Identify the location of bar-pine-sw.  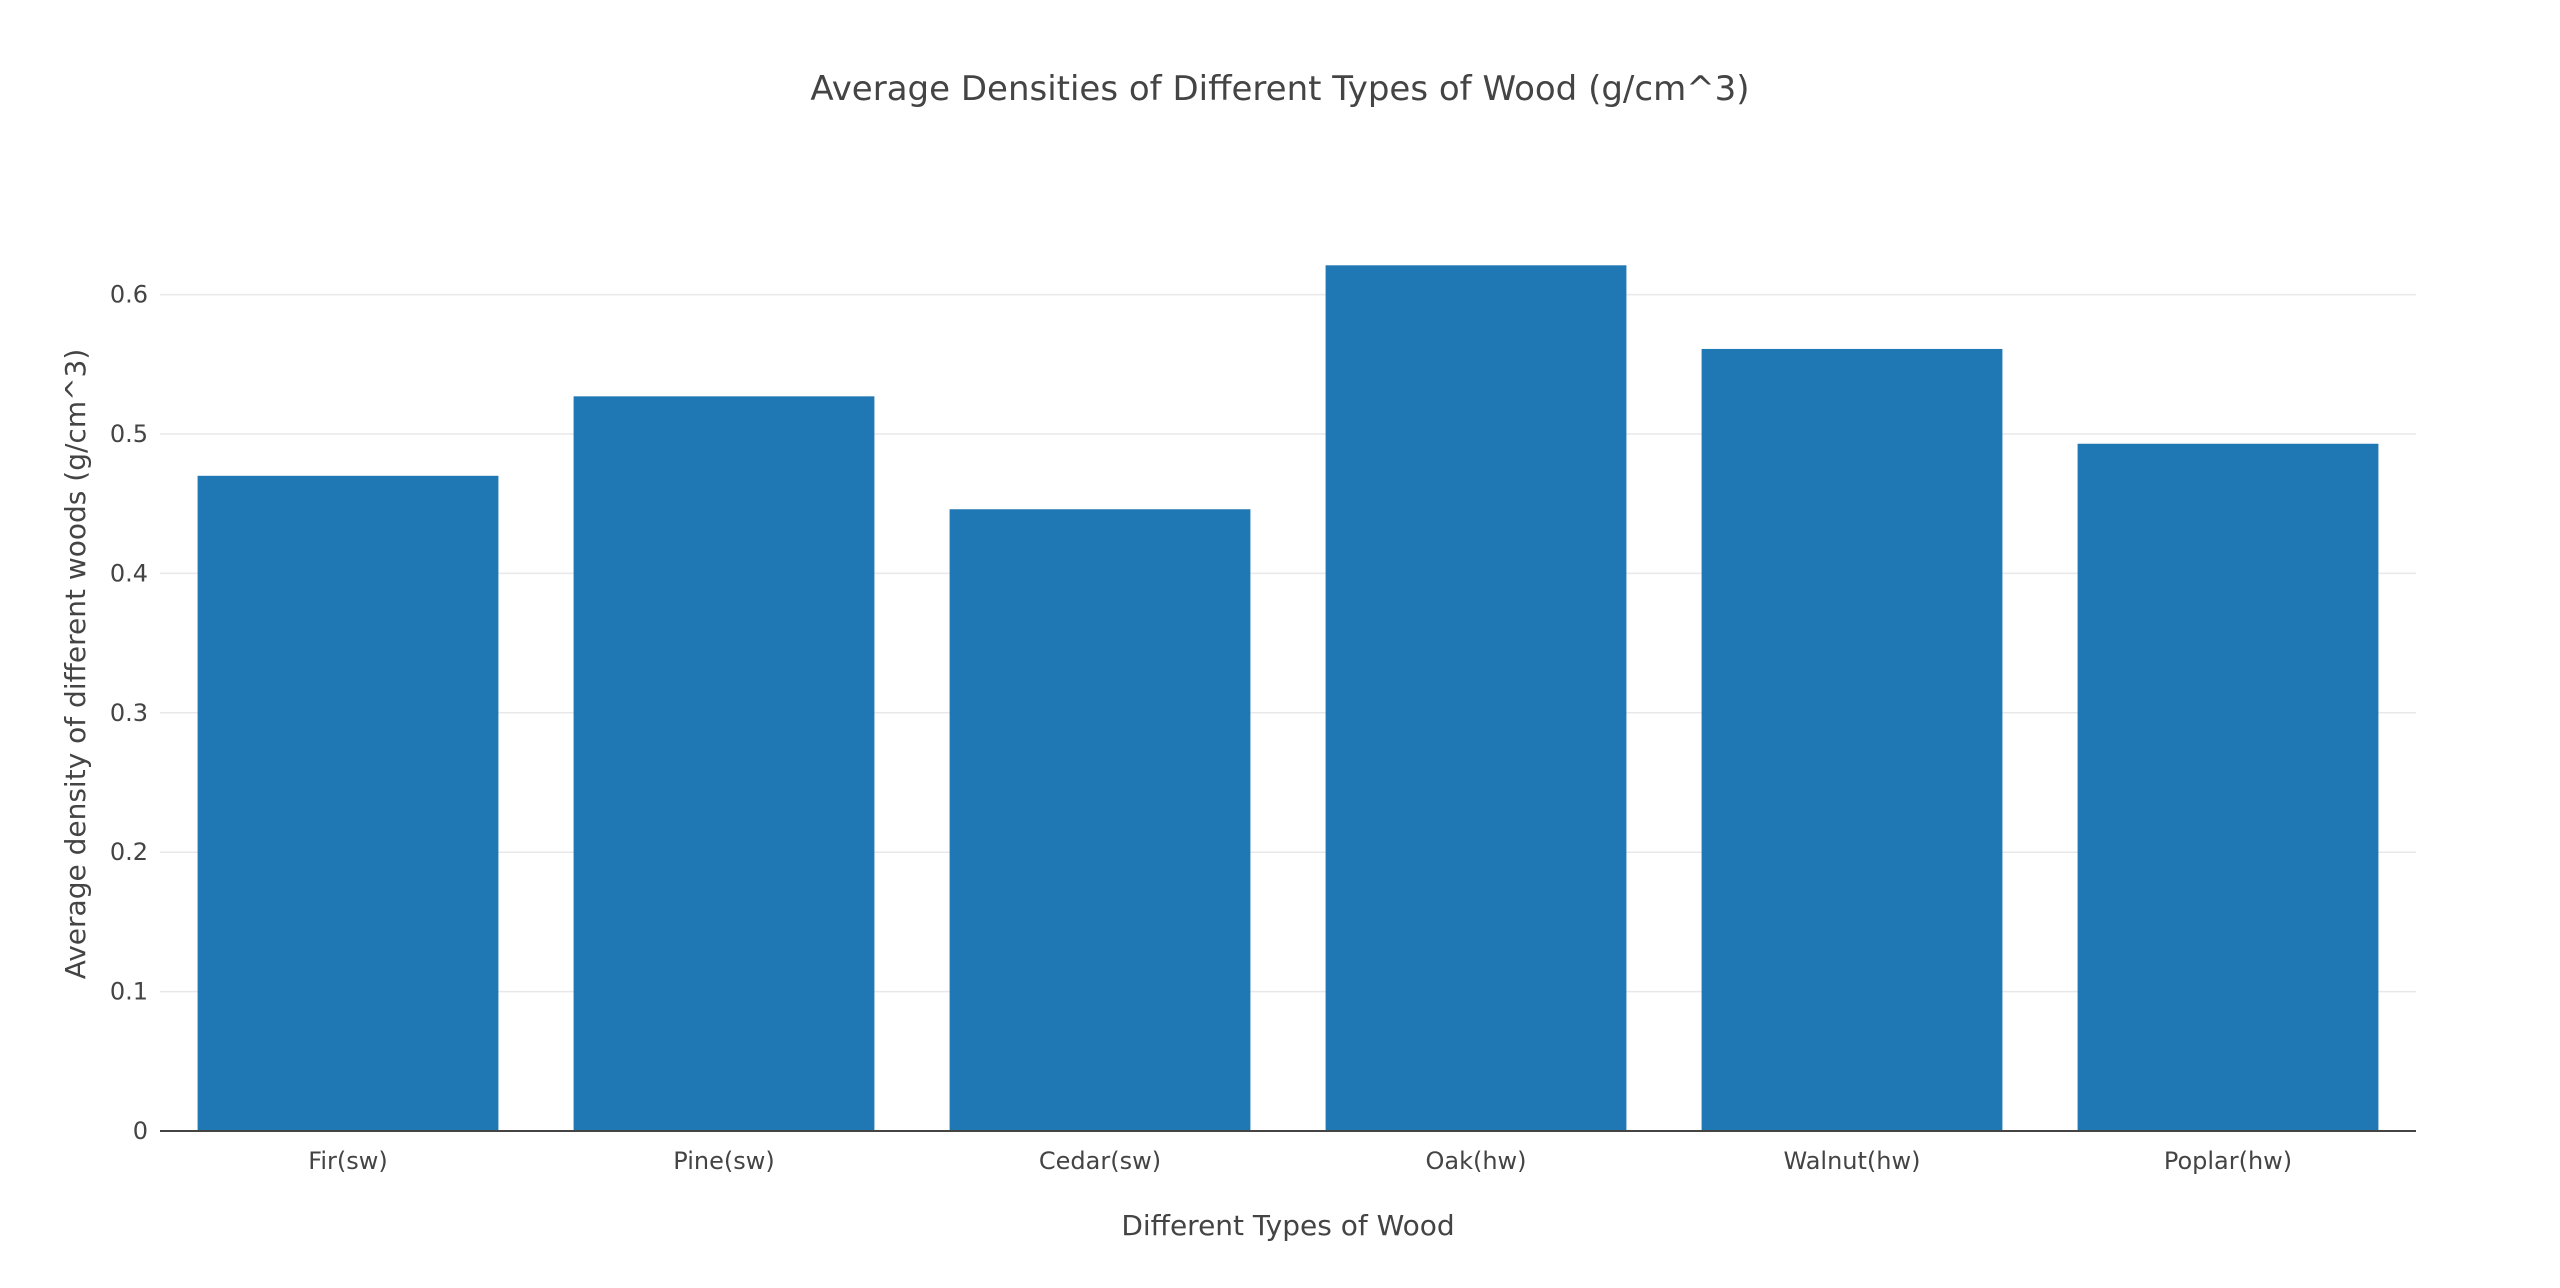
(724, 763).